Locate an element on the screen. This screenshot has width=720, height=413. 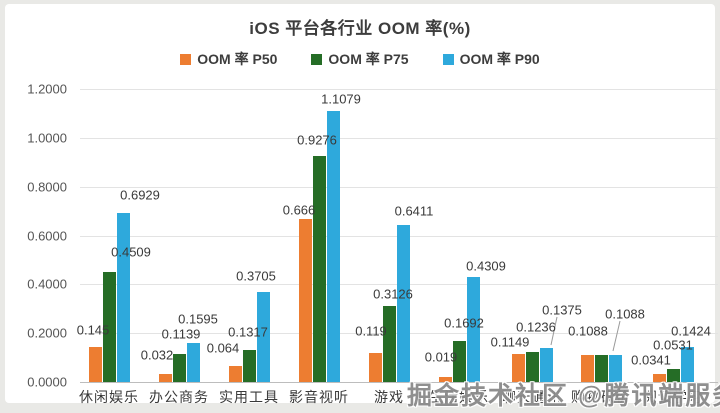
bar-value-label: 0.6411 is located at coordinates (414, 211).